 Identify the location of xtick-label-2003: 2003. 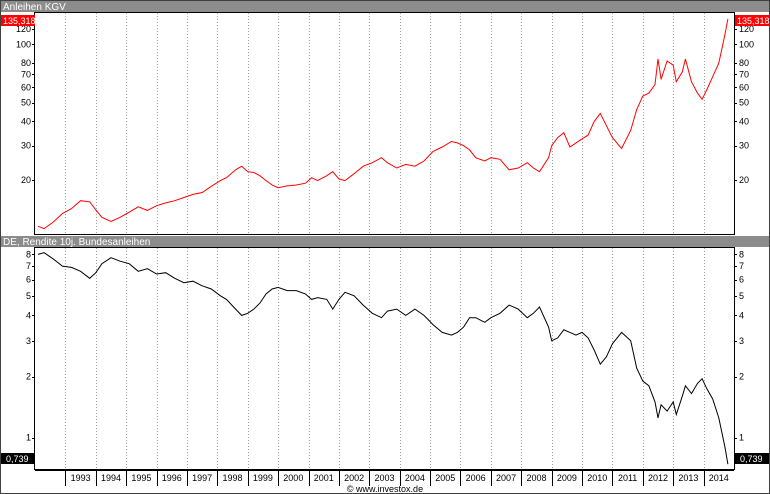
(384, 478).